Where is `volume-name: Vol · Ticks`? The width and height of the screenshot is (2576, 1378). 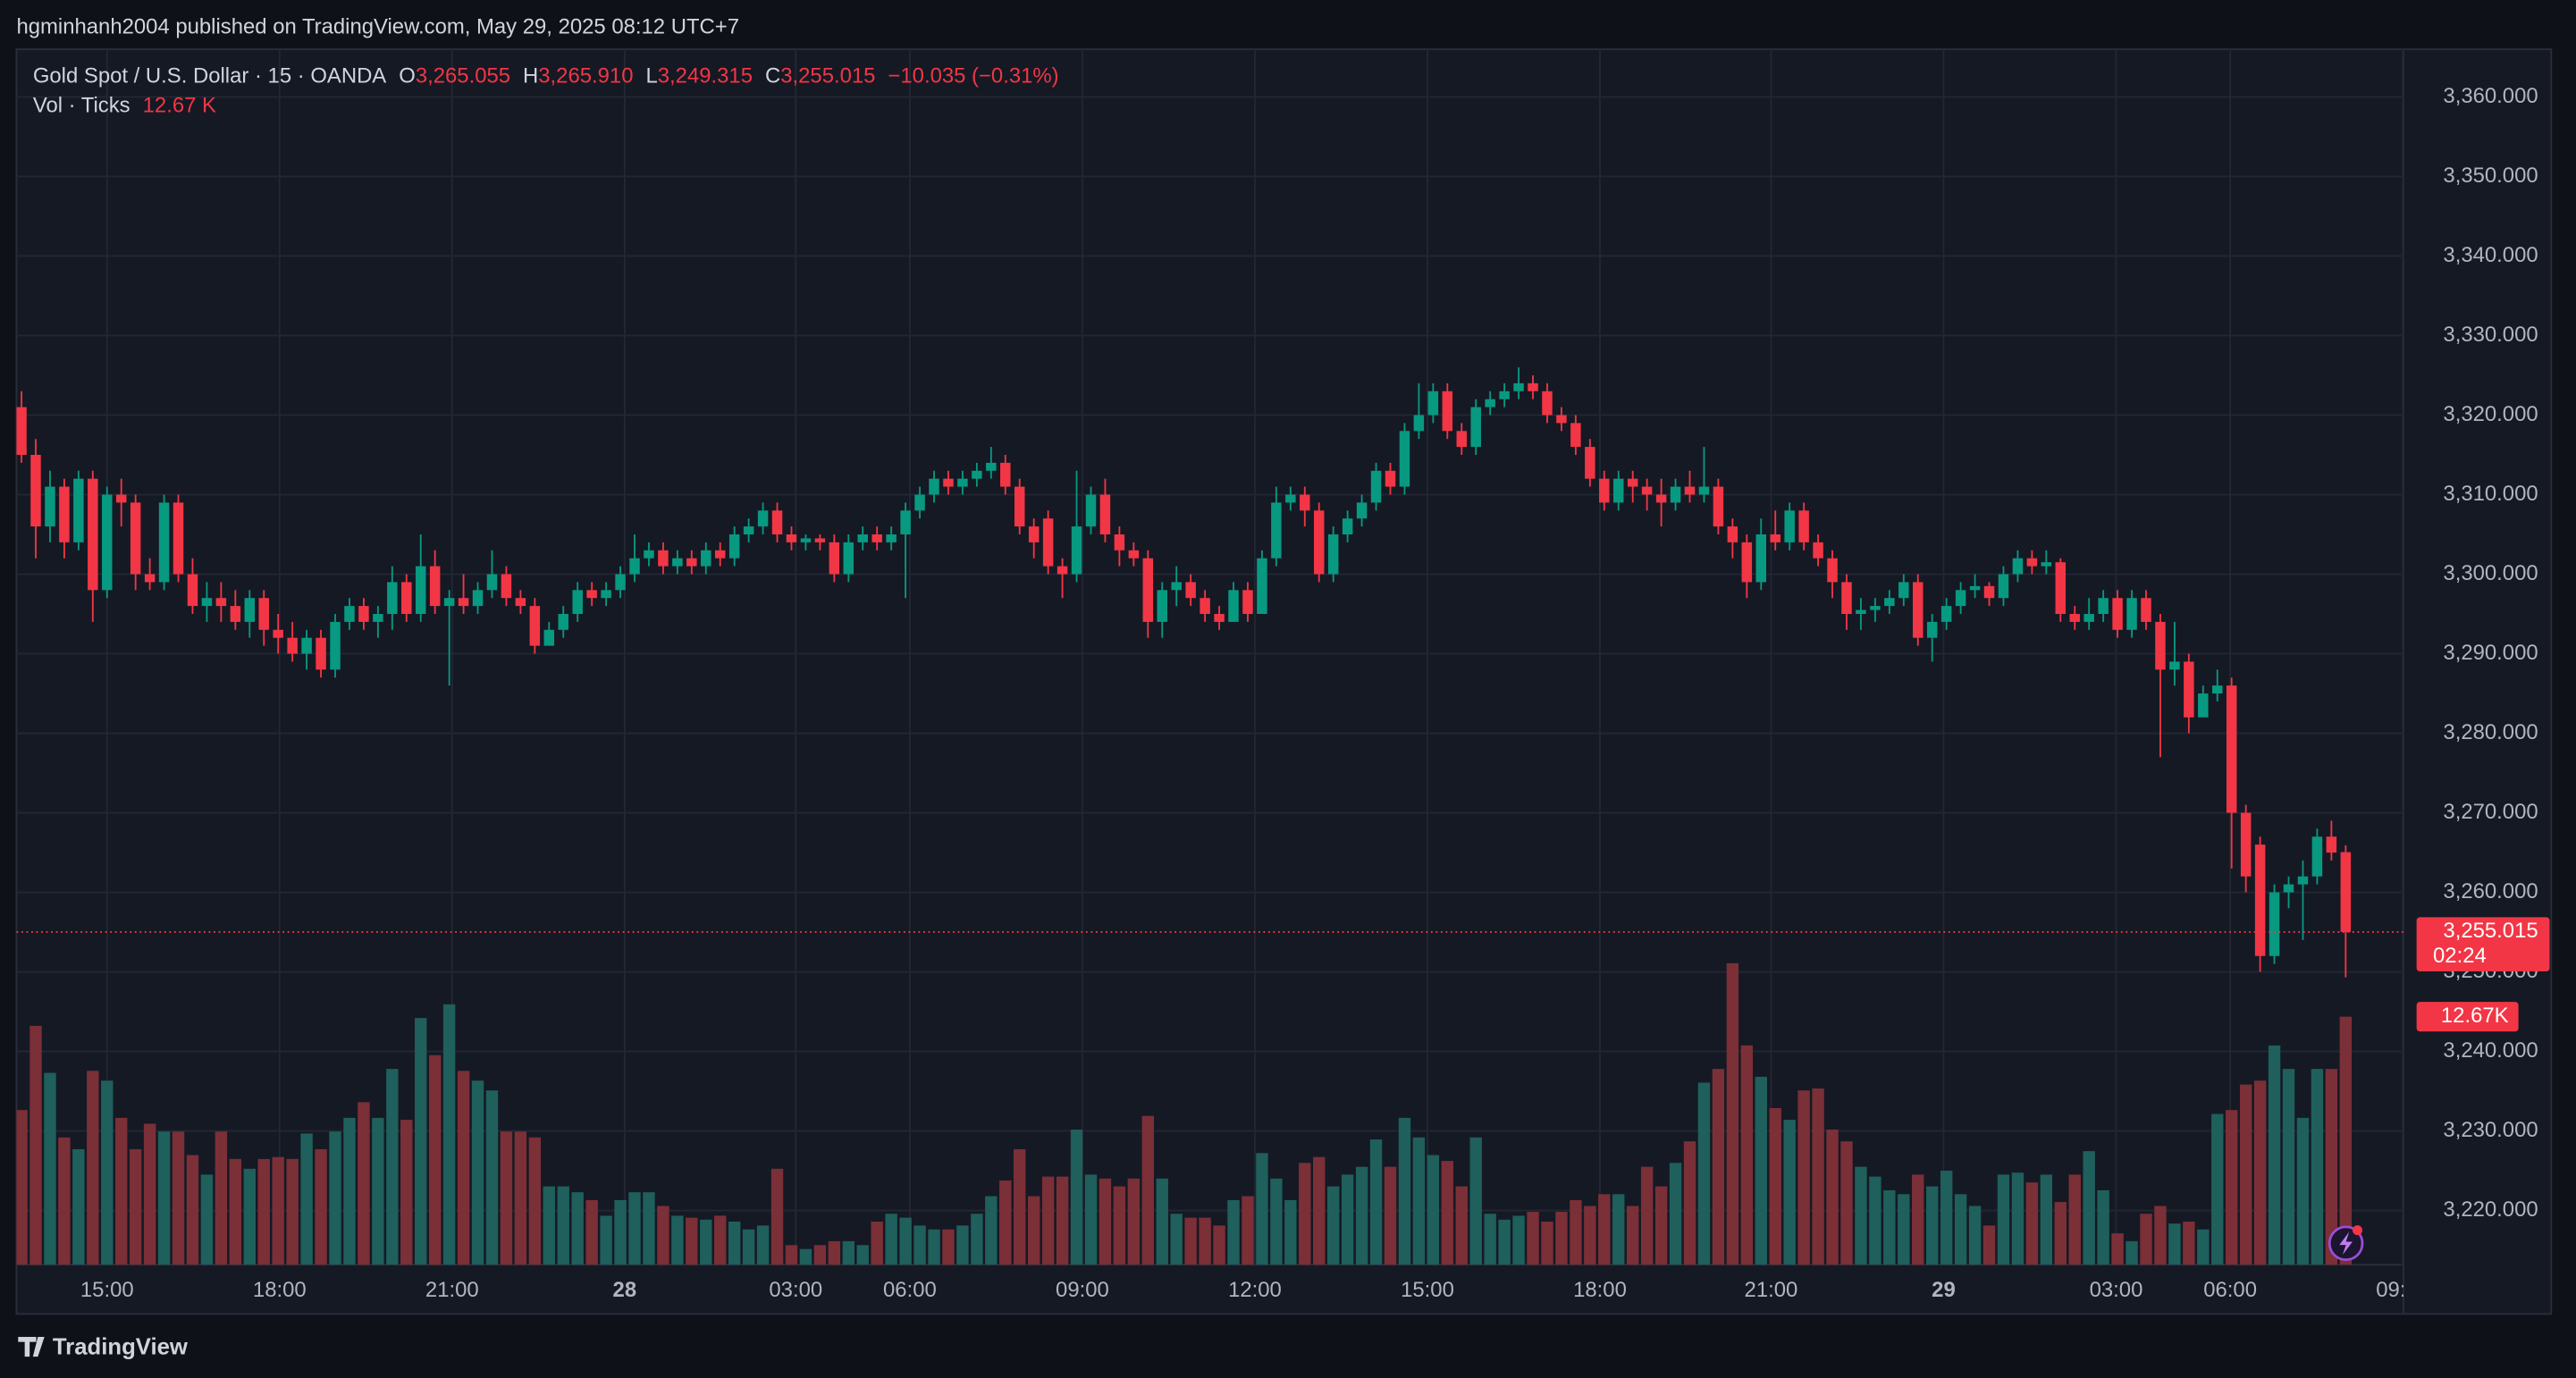 volume-name: Vol · Ticks is located at coordinates (82, 106).